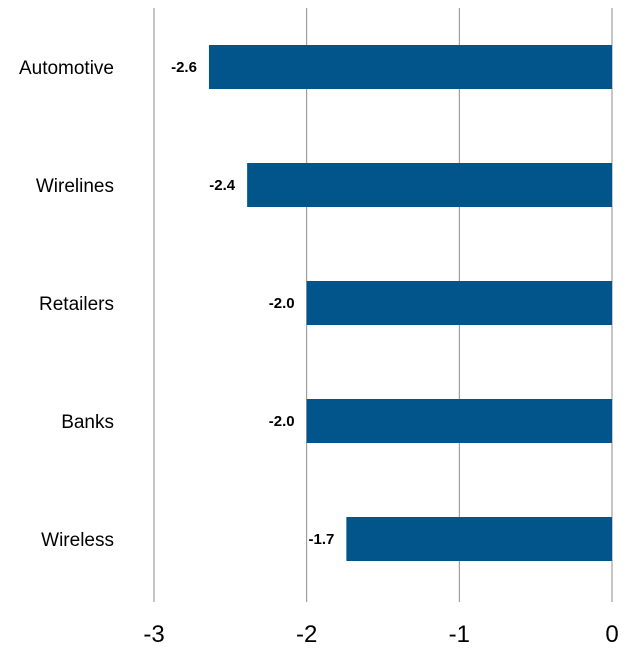 The width and height of the screenshot is (633, 650). I want to click on bar-banks, so click(459, 421).